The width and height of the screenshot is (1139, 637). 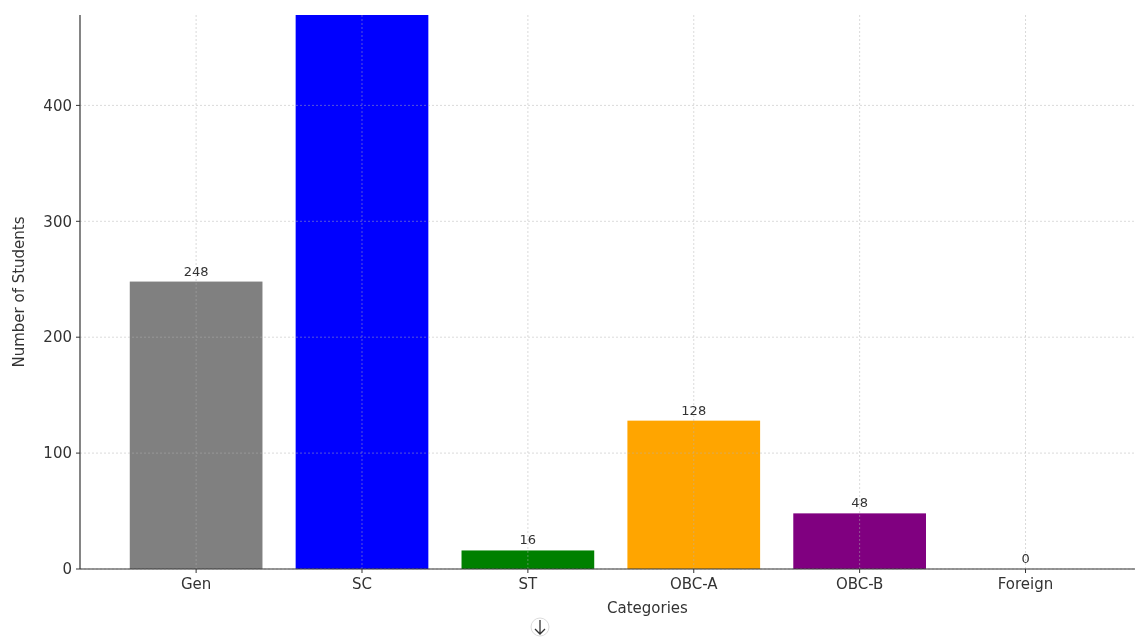 What do you see at coordinates (57, 337) in the screenshot?
I see `y-tick-label: 200` at bounding box center [57, 337].